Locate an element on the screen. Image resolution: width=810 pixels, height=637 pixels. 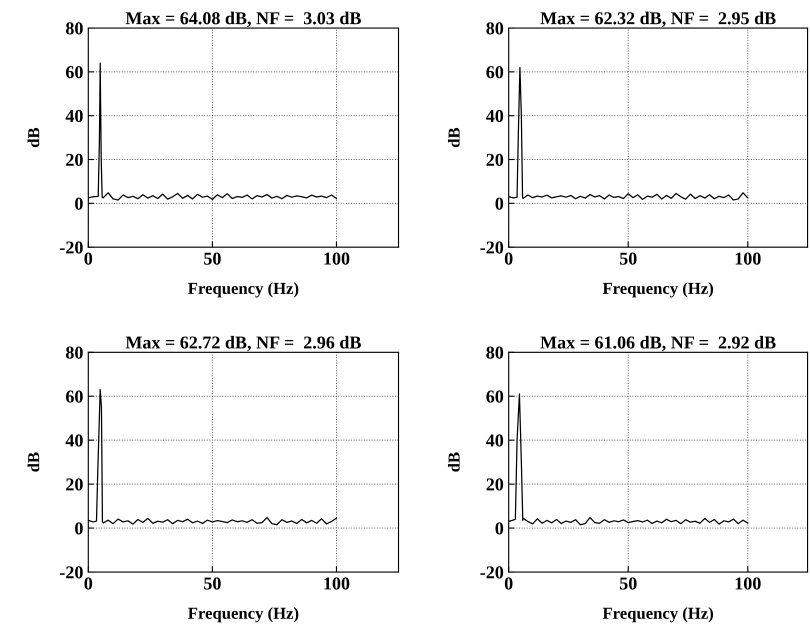
chart-title: Max = 64.08 dB, NF = 3.03 dB is located at coordinates (243, 19).